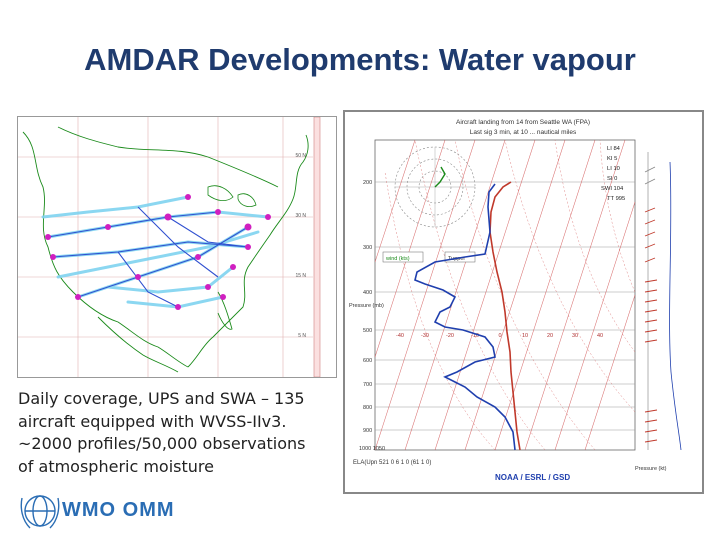  What do you see at coordinates (435, 187) in the screenshot?
I see `hodograph` at bounding box center [435, 187].